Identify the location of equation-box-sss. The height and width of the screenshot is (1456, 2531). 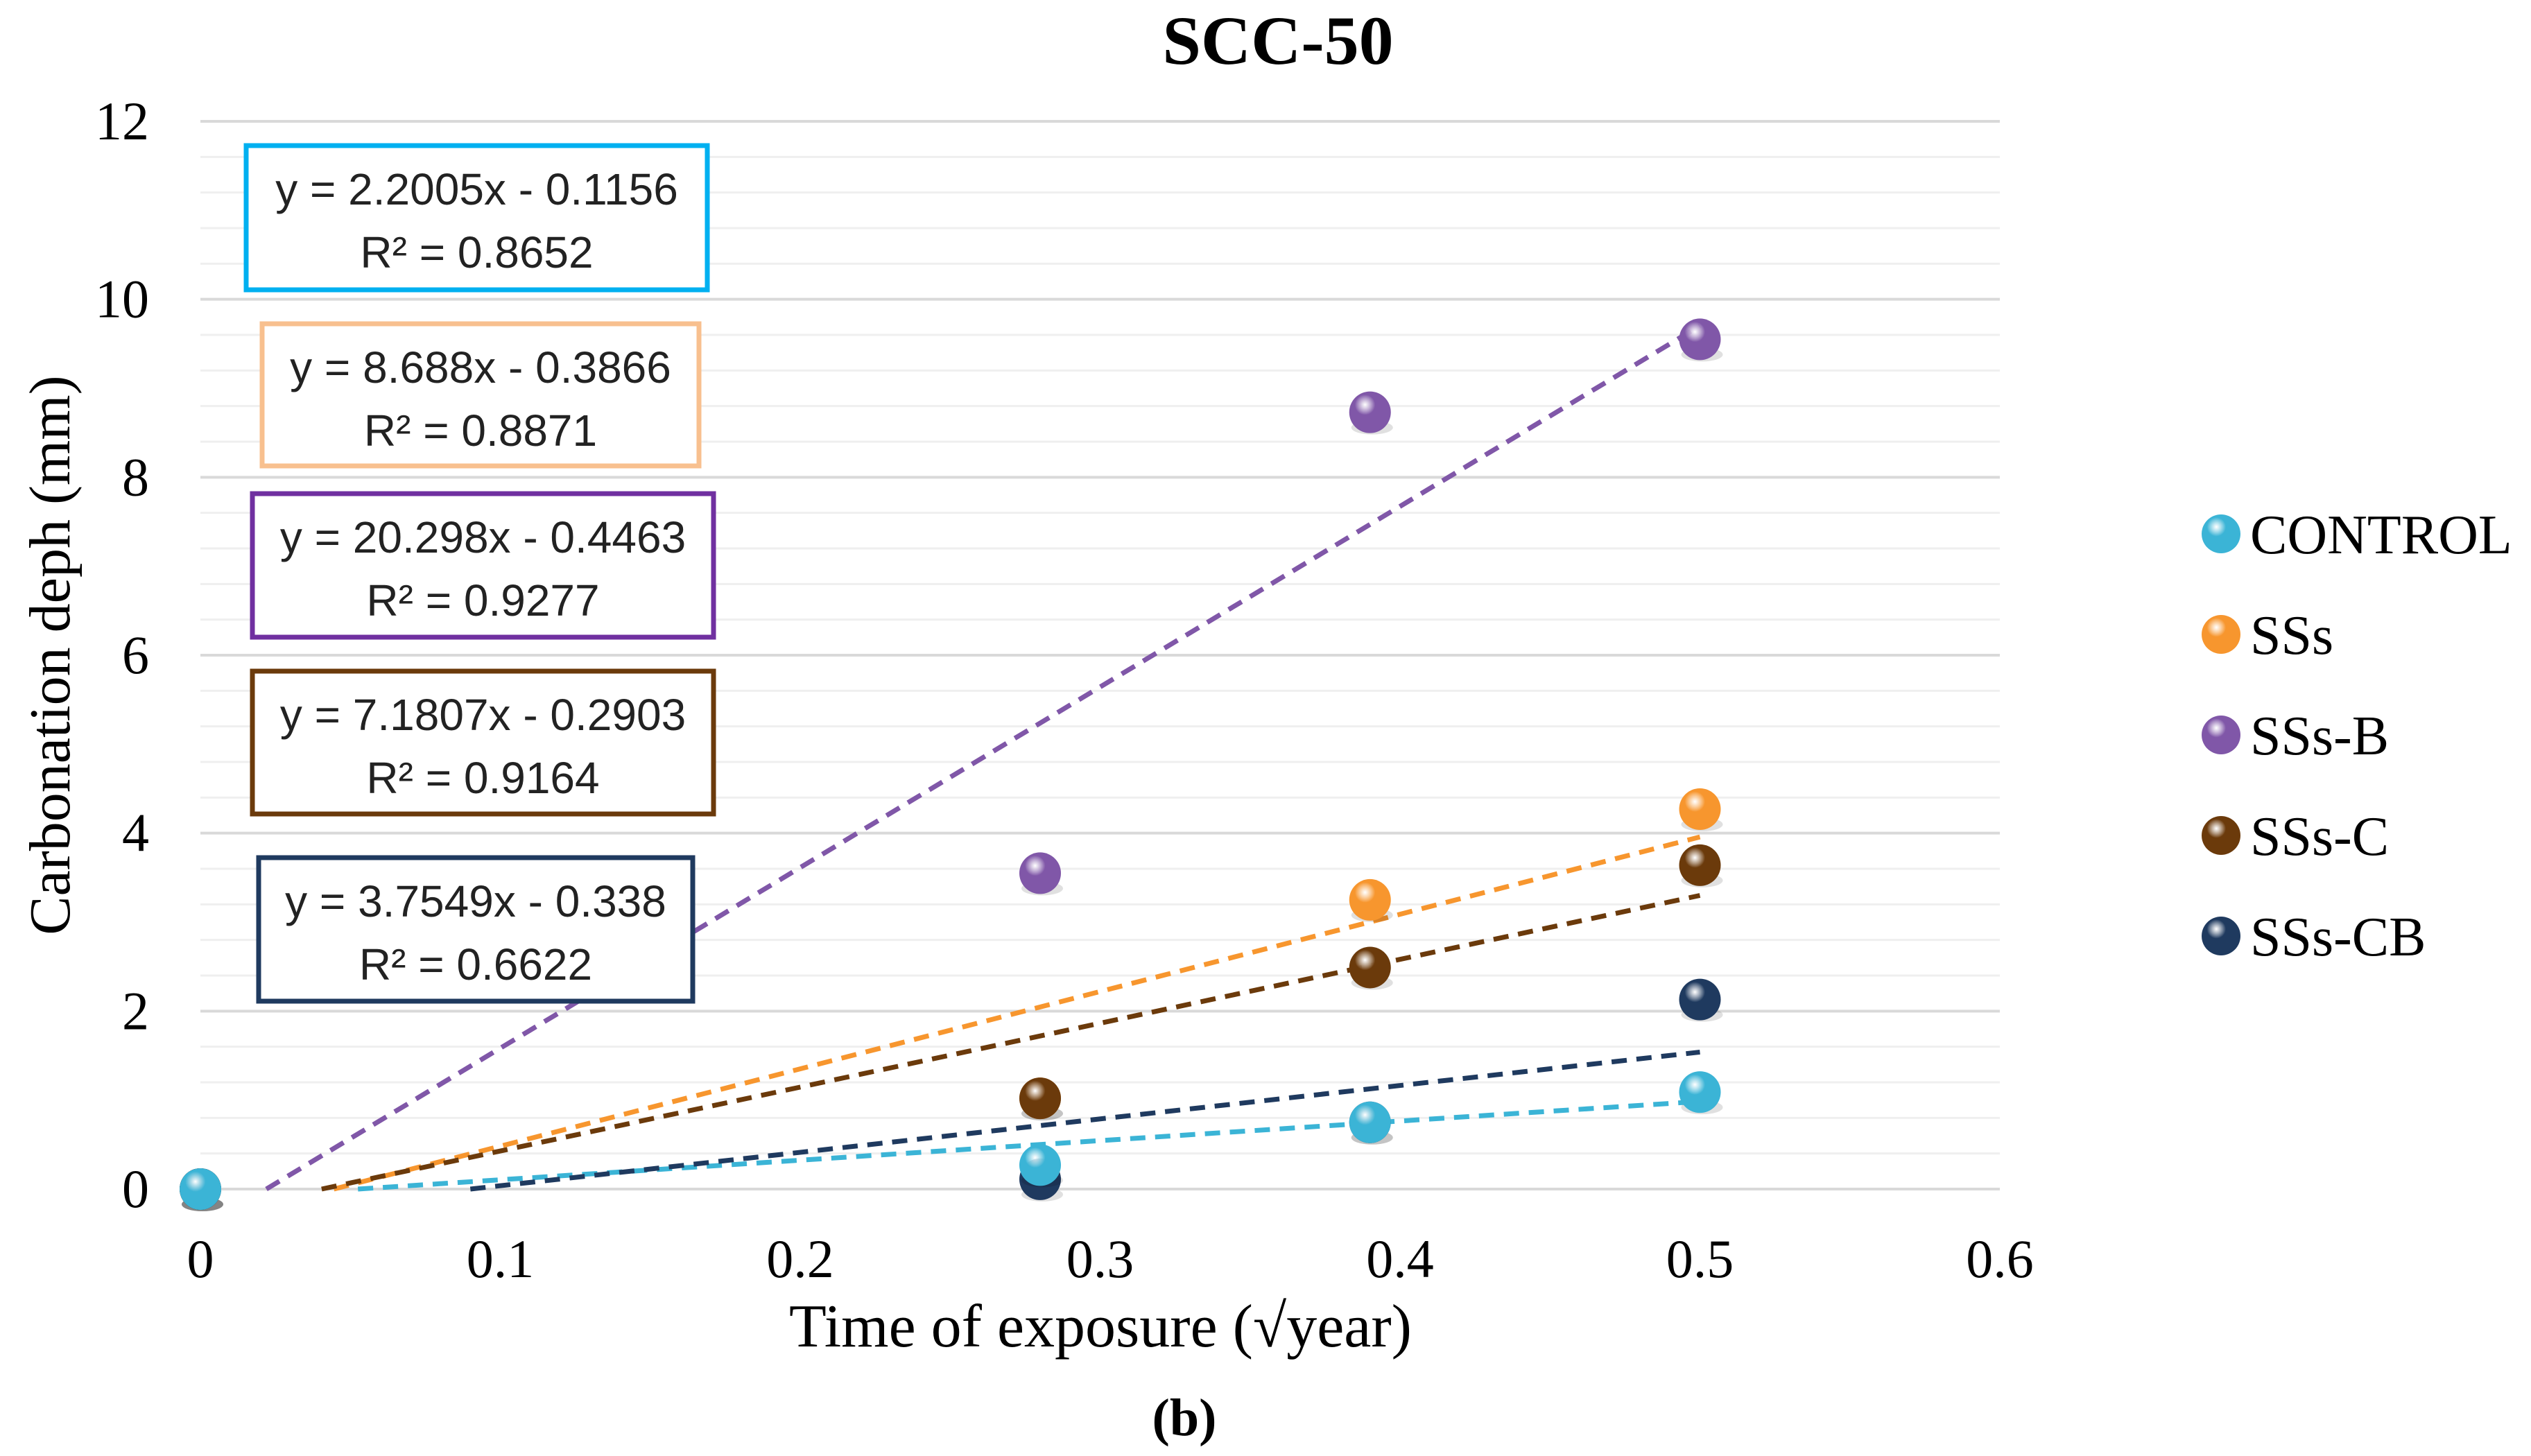
(480, 395).